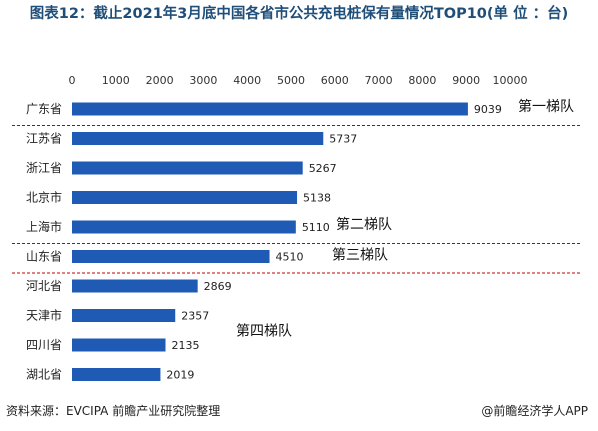 This screenshot has width=598, height=431. Describe the element at coordinates (44, 197) in the screenshot. I see `category-label: 北京市` at that location.